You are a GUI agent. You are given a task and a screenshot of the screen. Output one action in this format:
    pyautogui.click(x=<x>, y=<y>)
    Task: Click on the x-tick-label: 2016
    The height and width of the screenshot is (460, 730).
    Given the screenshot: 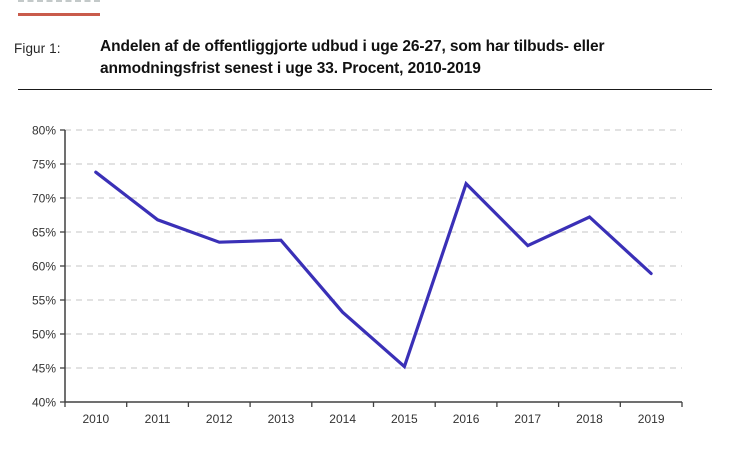 What is the action you would take?
    pyautogui.click(x=466, y=419)
    